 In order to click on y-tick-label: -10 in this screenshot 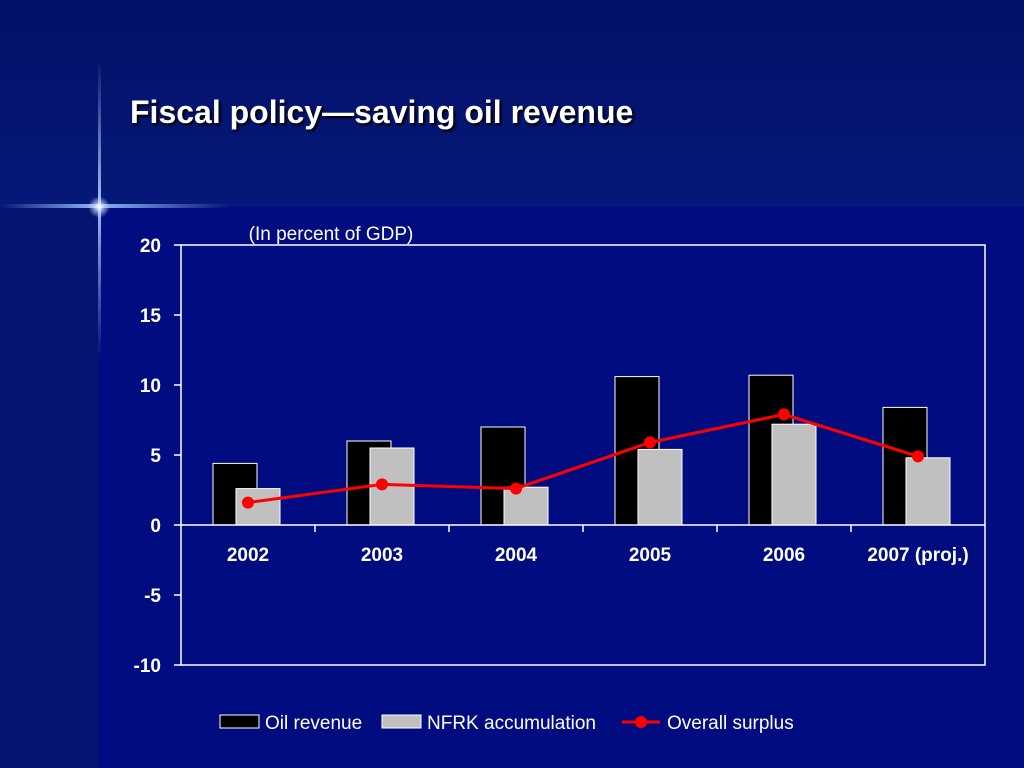, I will do `click(147, 666)`.